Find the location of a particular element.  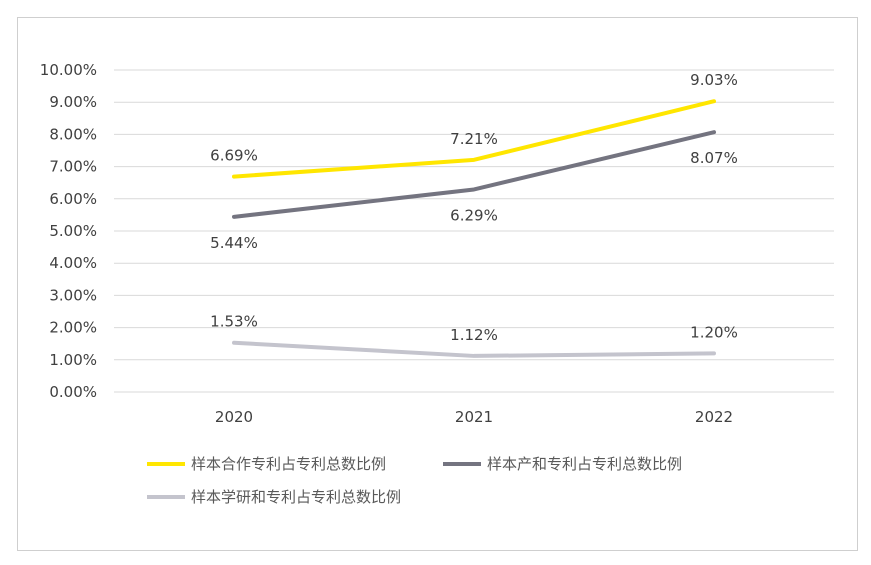

legend-item-3: 样本学研和专利占专利总数比例 is located at coordinates (274, 497).